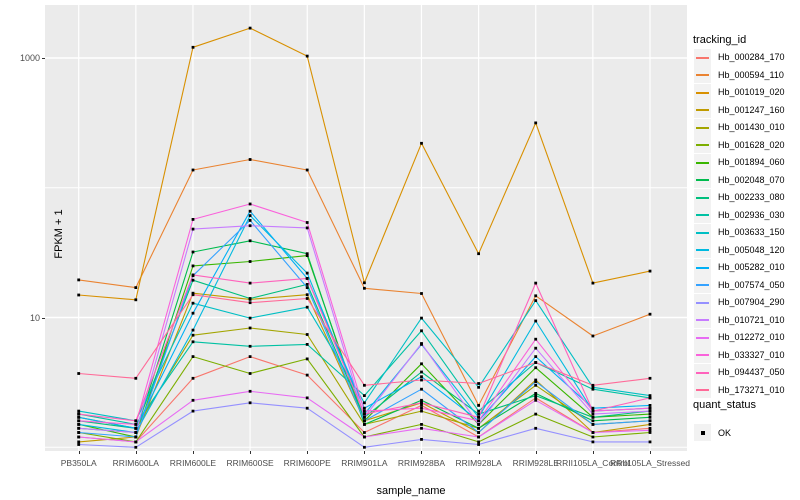 This screenshot has width=800, height=500. Describe the element at coordinates (751, 109) in the screenshot. I see `legend-entry-label: Hb_001247_160` at that location.